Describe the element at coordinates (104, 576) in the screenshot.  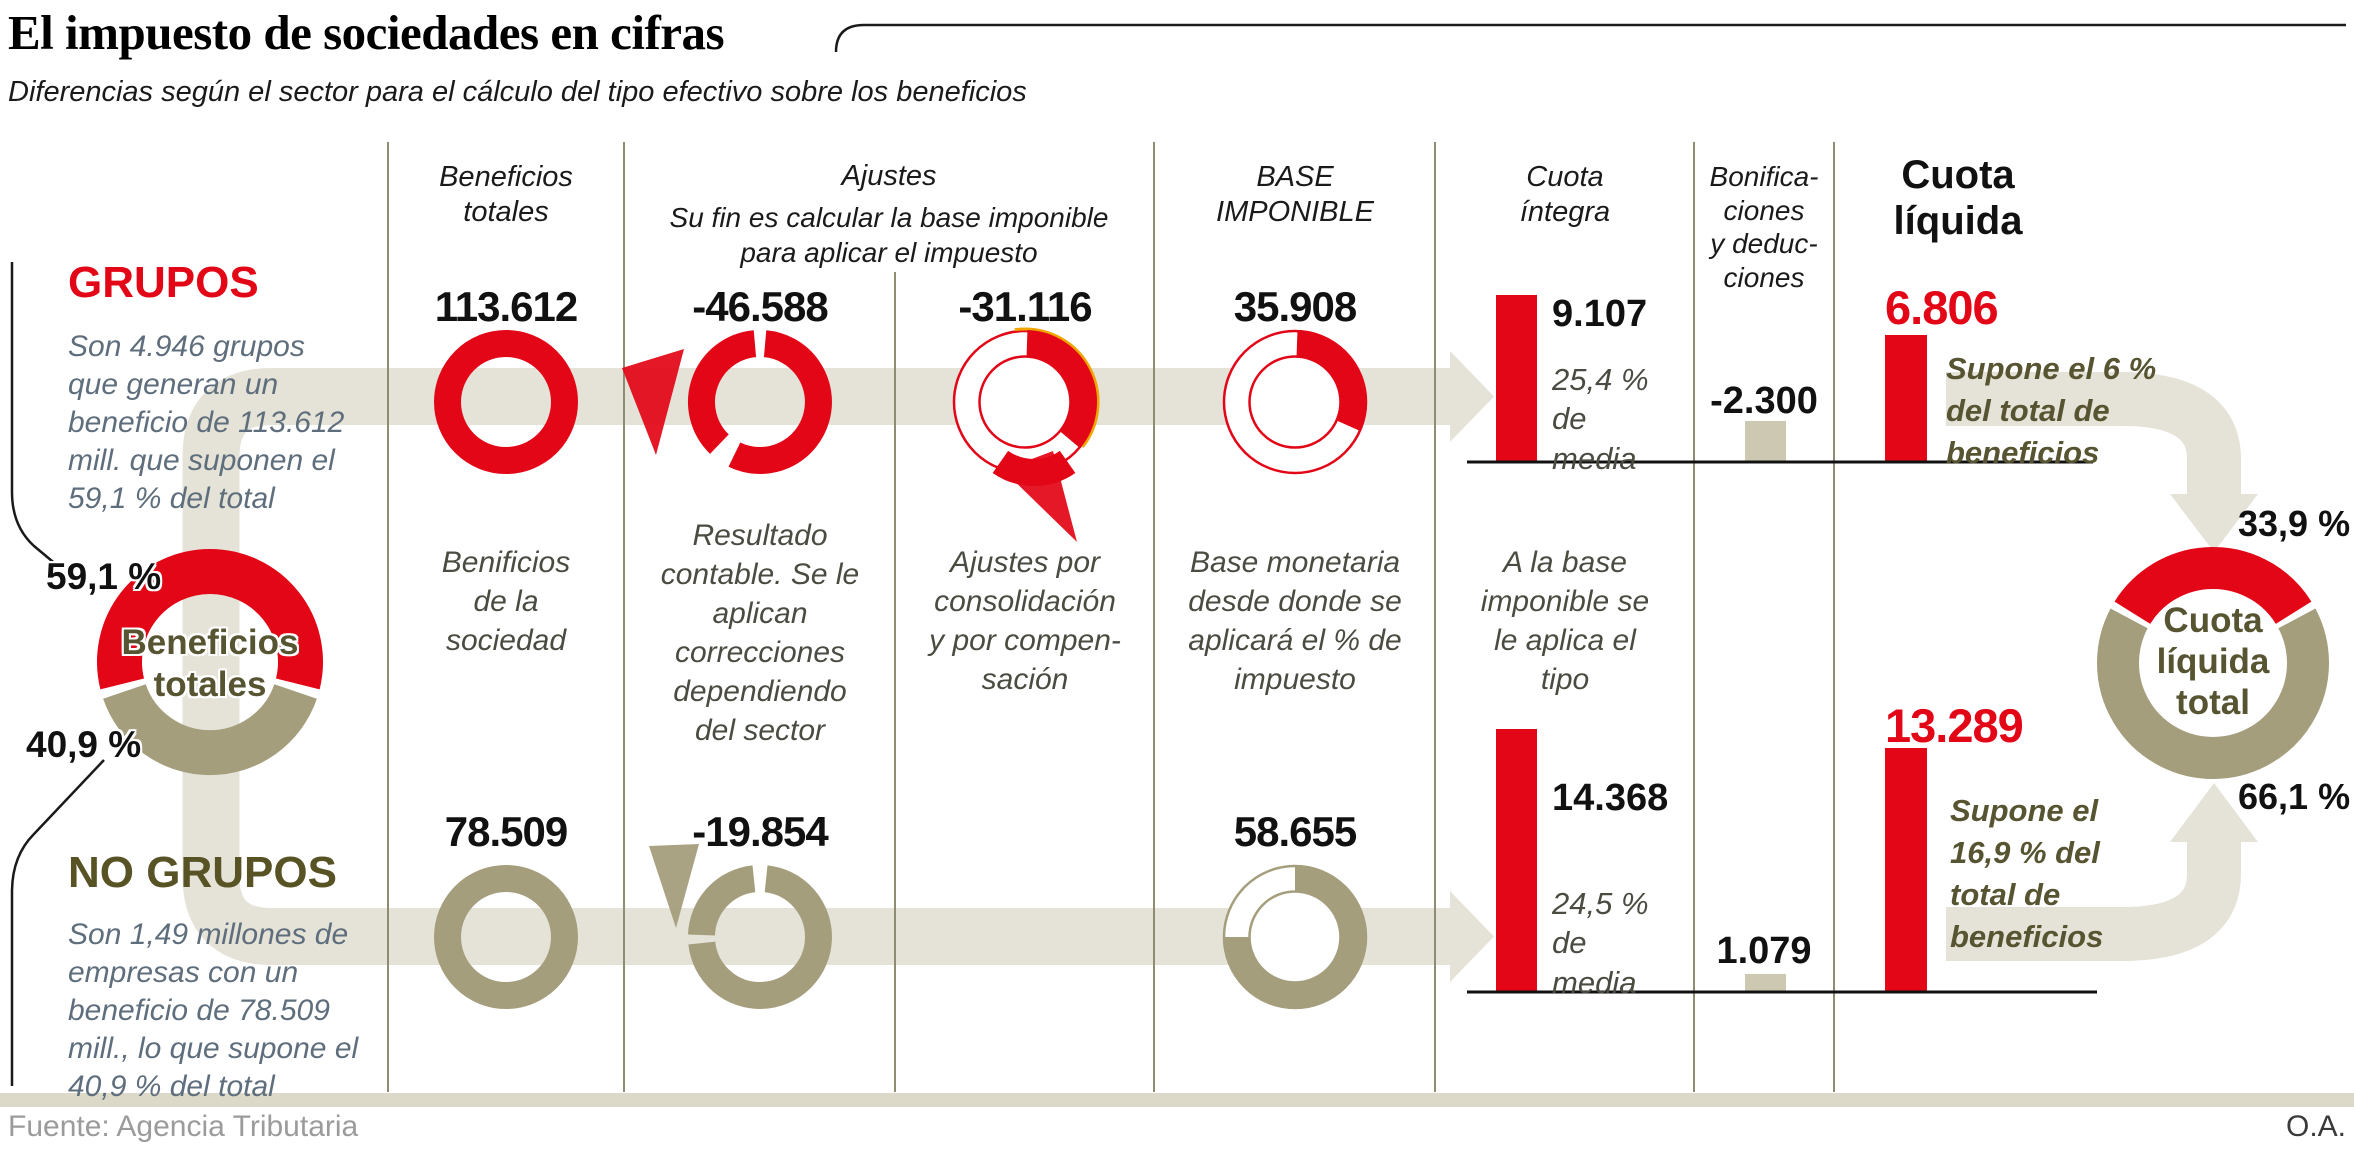
I see `grupos-share-beneficios: 59,1 %` at that location.